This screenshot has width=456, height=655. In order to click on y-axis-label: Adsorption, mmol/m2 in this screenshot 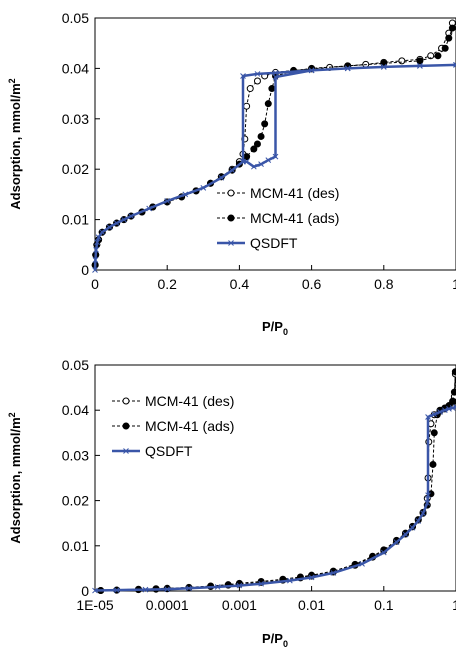, I will do `click(15, 477)`.